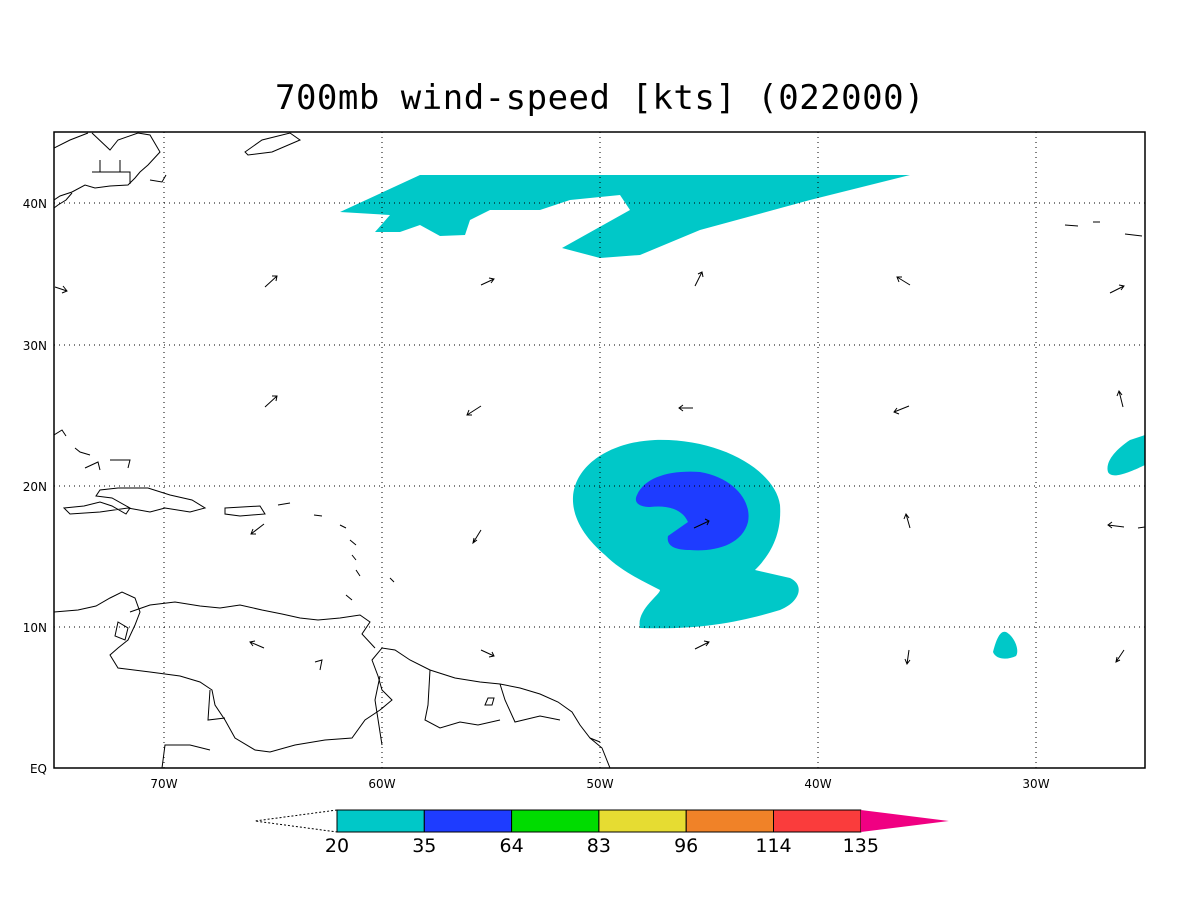 The height and width of the screenshot is (900, 1200). I want to click on northern-jet-20kt, so click(625, 216).